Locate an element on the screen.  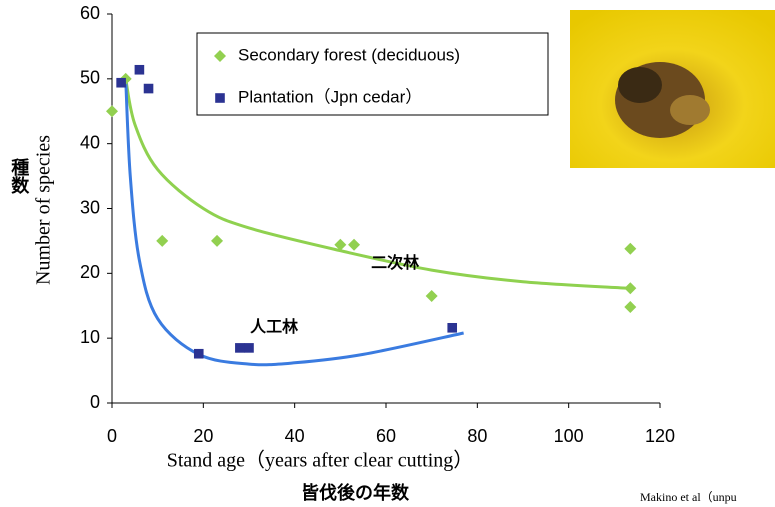
legend-label: Plantation（Jpn cedar） is located at coordinates (330, 96).